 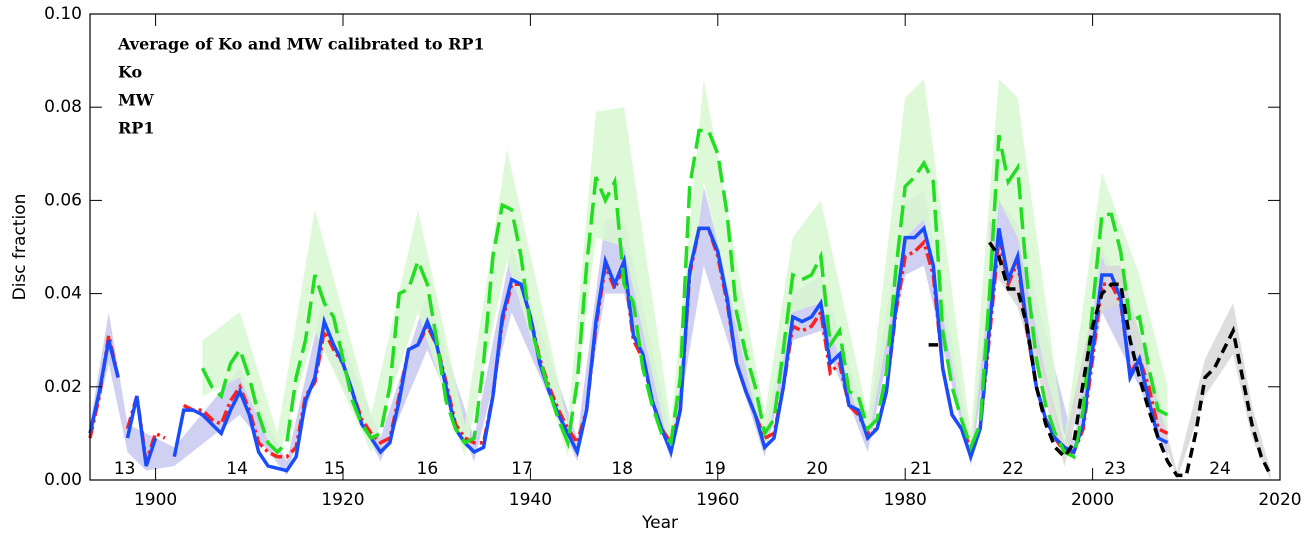 What do you see at coordinates (428, 469) in the screenshot?
I see `cycle-label: 16` at bounding box center [428, 469].